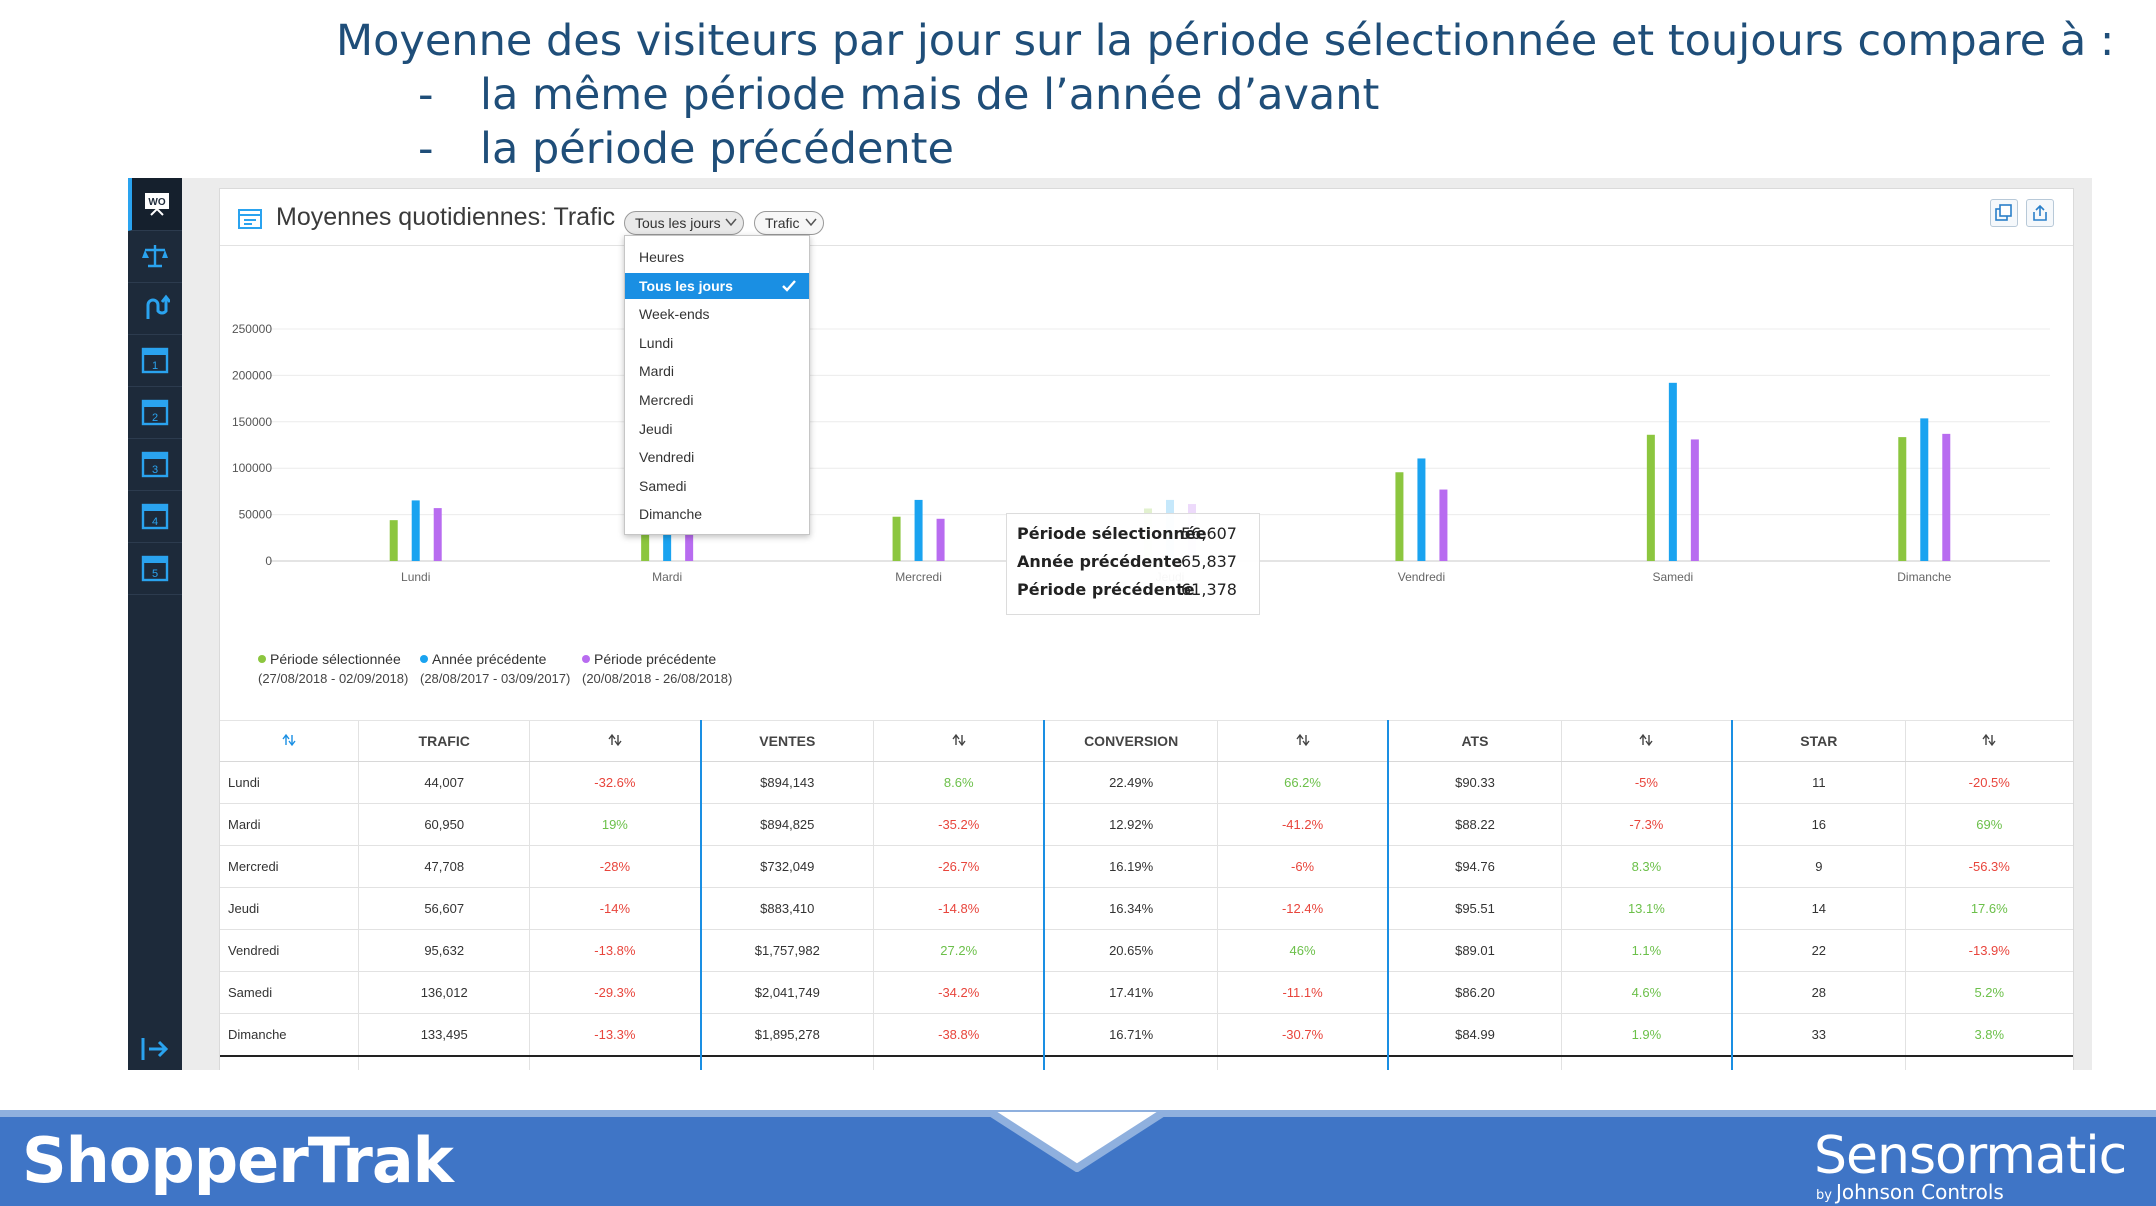  I want to click on table-cell: -26.7%, so click(959, 866).